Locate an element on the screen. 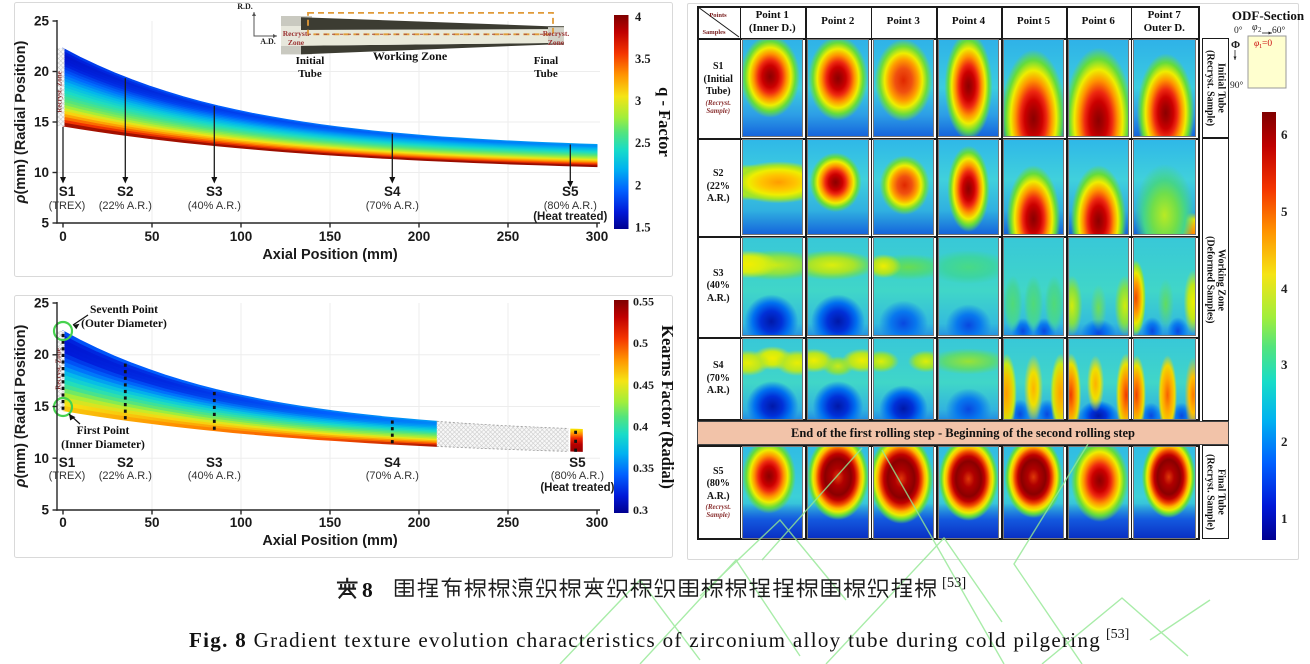 The height and width of the screenshot is (664, 1310). svg-text: 0° is located at coordinates (1238, 30).